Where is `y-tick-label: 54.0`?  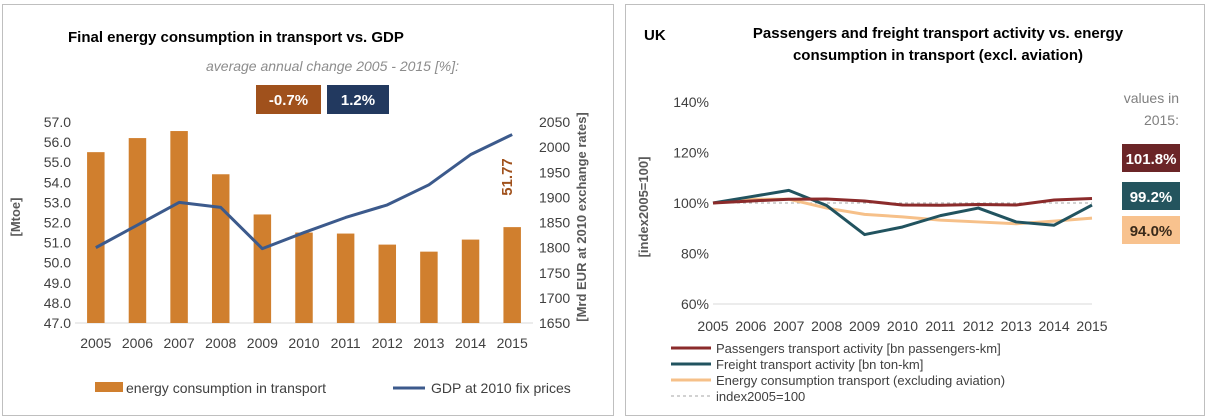 y-tick-label: 54.0 is located at coordinates (57, 182).